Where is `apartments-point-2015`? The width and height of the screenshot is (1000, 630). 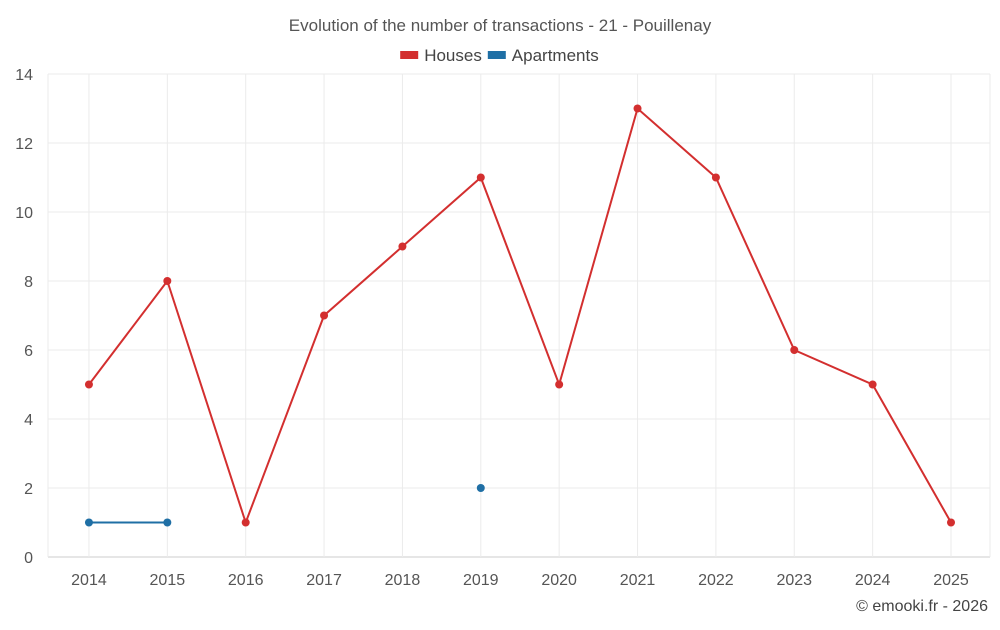 apartments-point-2015 is located at coordinates (167, 522).